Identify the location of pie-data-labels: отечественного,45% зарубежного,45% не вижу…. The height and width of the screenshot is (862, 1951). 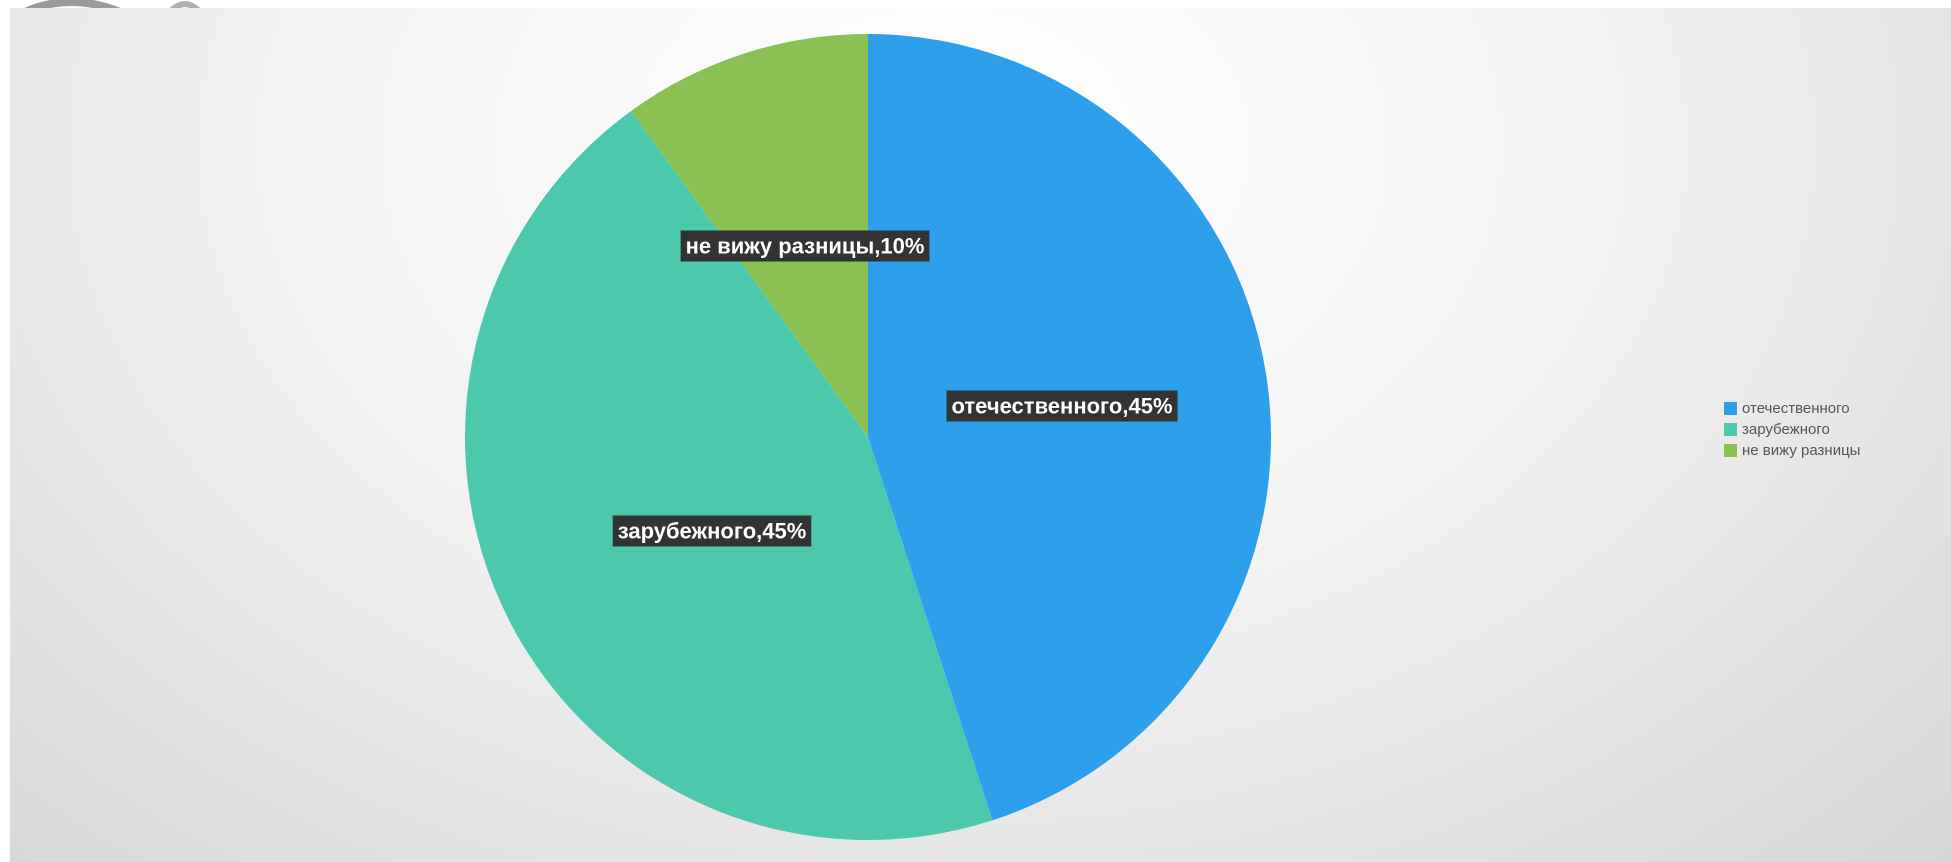
(895, 388).